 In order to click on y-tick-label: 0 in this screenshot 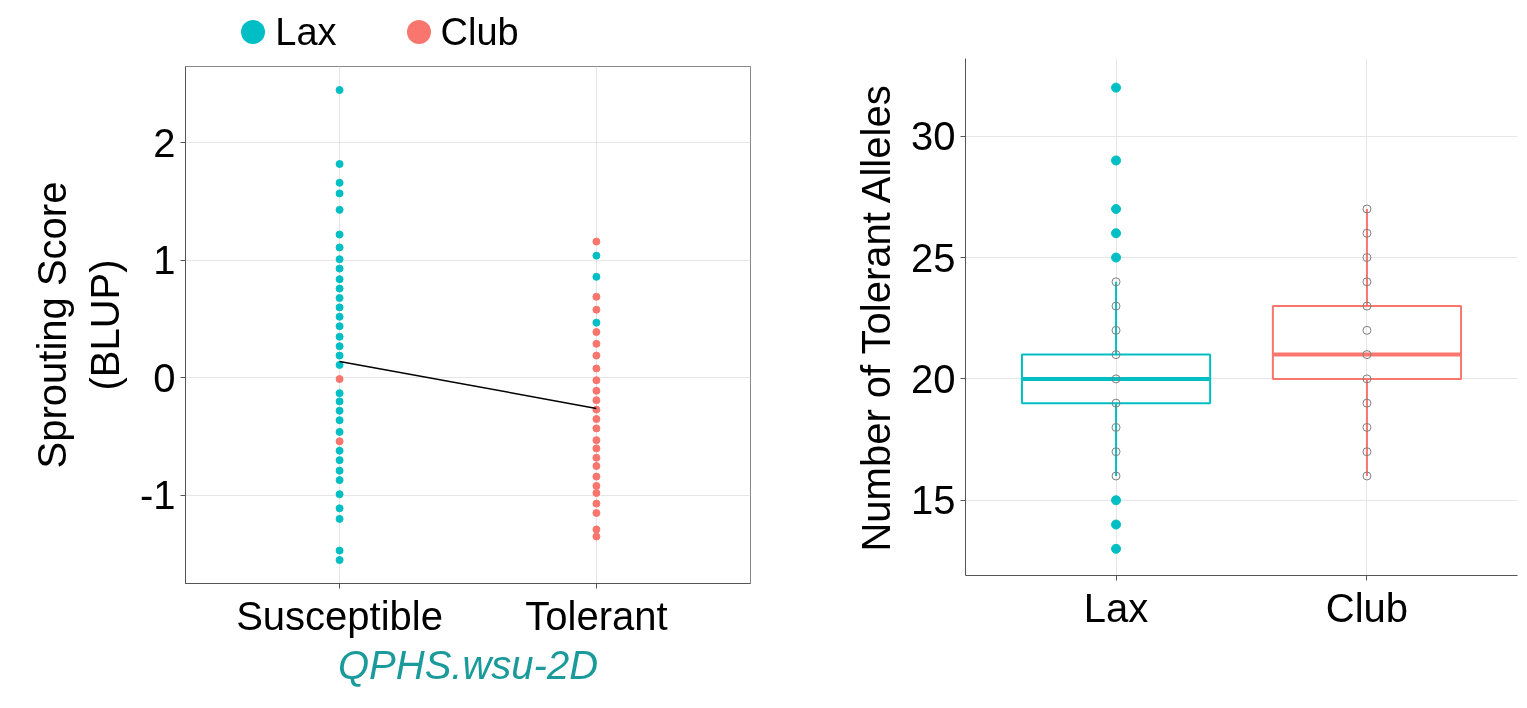, I will do `click(164, 377)`.